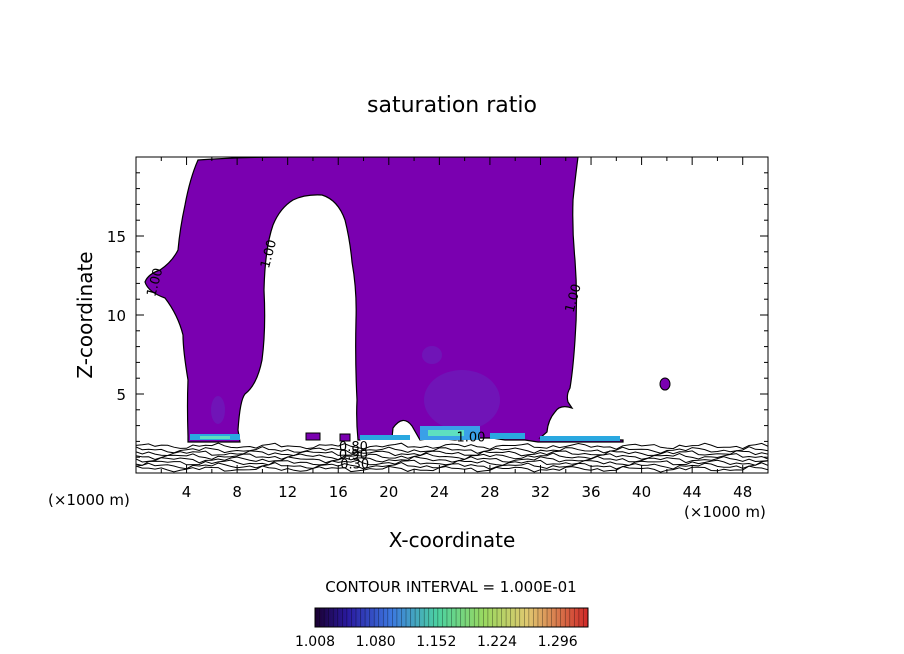 Image resolution: width=904 pixels, height=654 pixels. Describe the element at coordinates (742, 492) in the screenshot. I see `x-tick-label: 48` at that location.